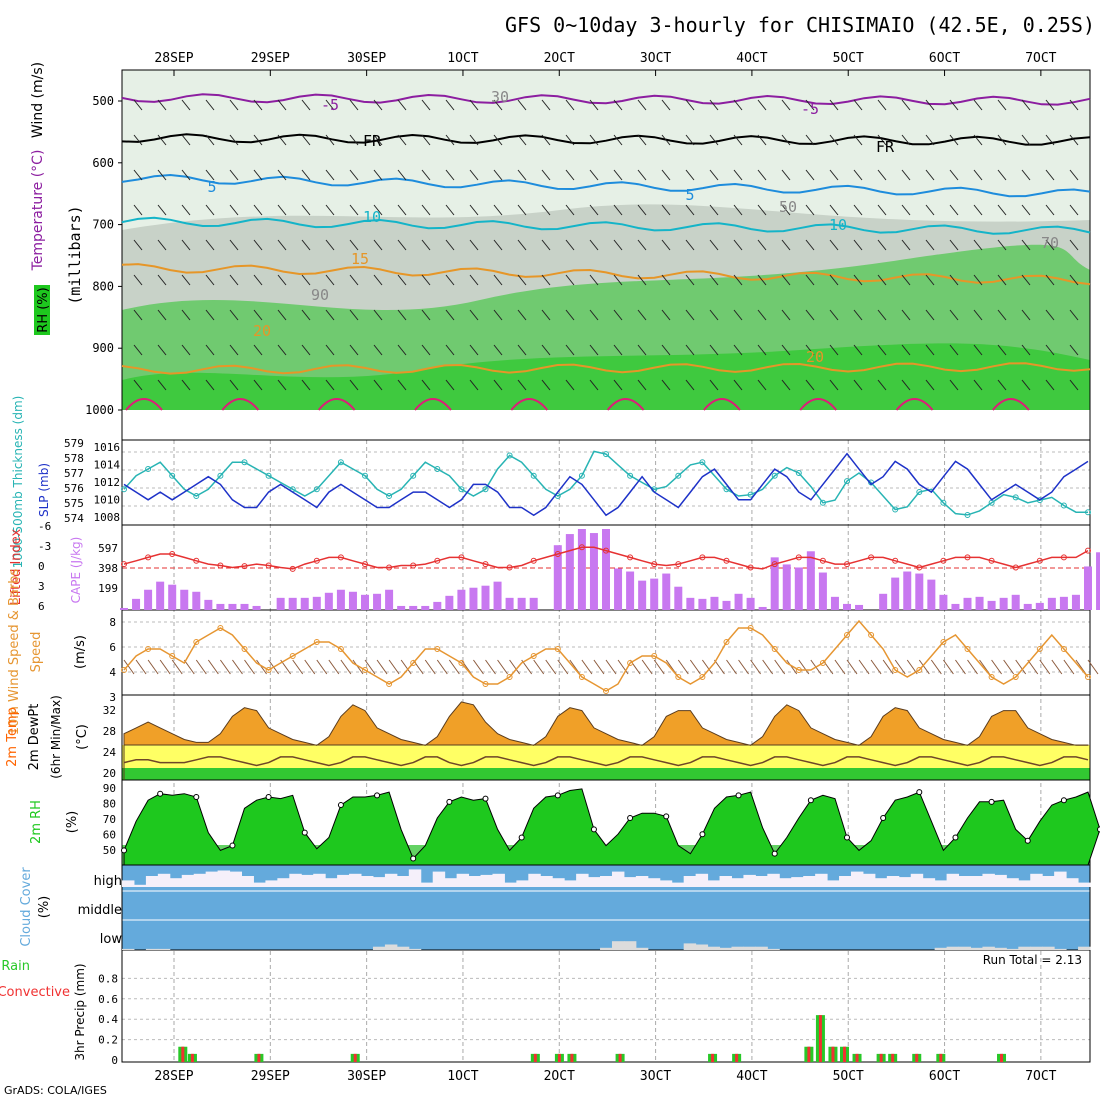 Image resolution: width=1100 pixels, height=1100 pixels. Describe the element at coordinates (606, 376) in the screenshot. I see `rh-band-saturated` at that location.